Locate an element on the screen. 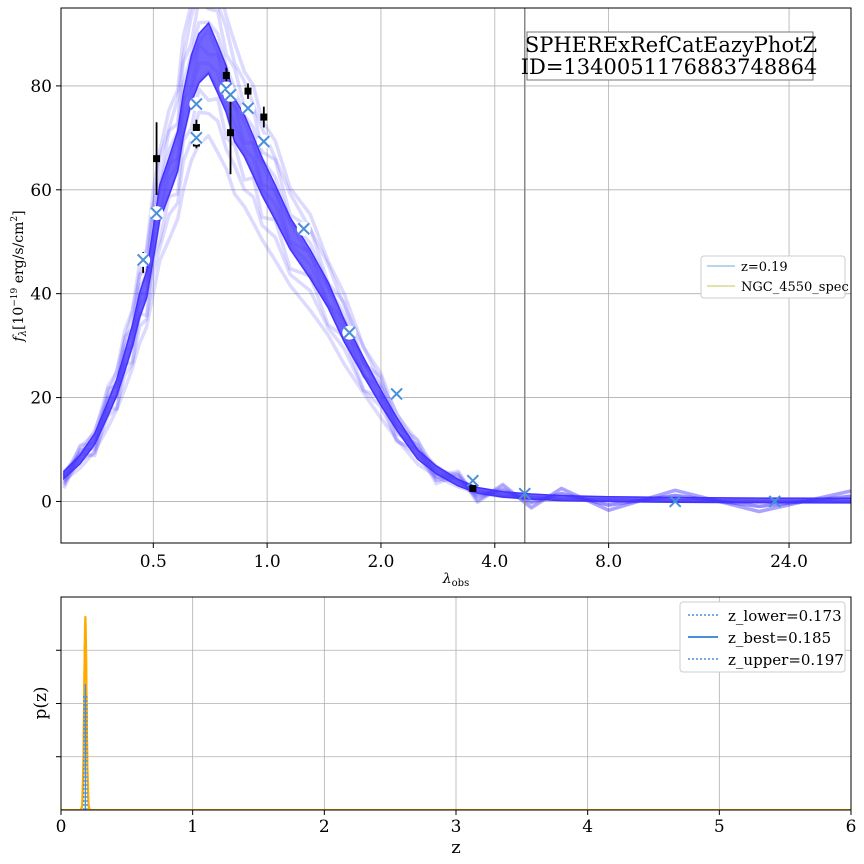 Image resolution: width=864 pixels, height=864 pixels. sed-x-ticks: 0.5 1.0 2.0 4.0 8.0 24.0 is located at coordinates (474, 557).